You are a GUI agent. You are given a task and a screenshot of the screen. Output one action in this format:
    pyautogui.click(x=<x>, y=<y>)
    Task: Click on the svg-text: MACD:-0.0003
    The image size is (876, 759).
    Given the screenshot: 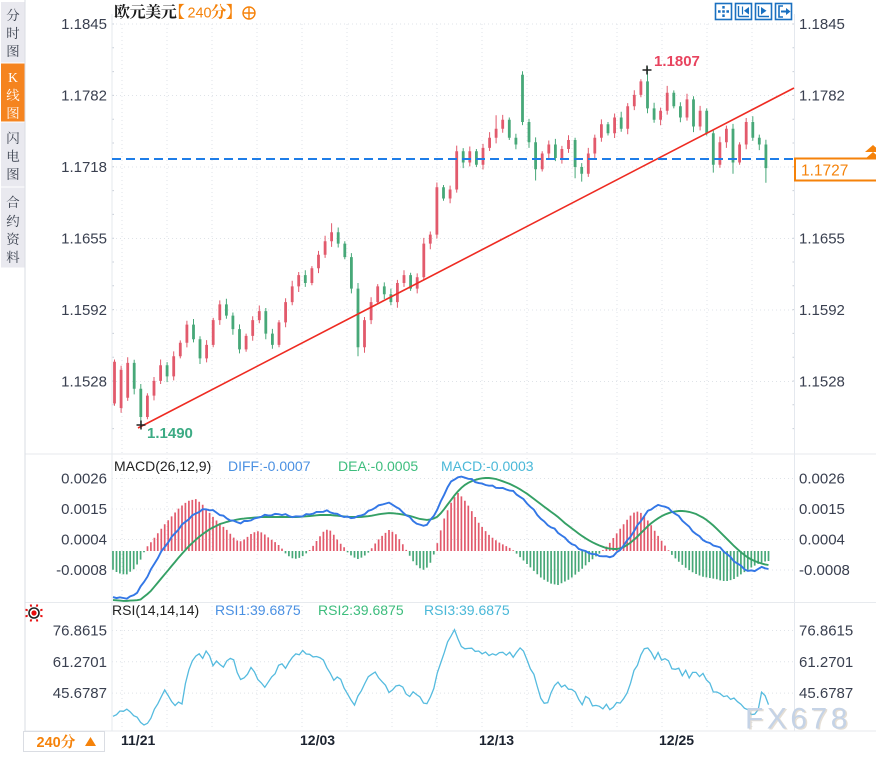 What is the action you would take?
    pyautogui.click(x=487, y=466)
    